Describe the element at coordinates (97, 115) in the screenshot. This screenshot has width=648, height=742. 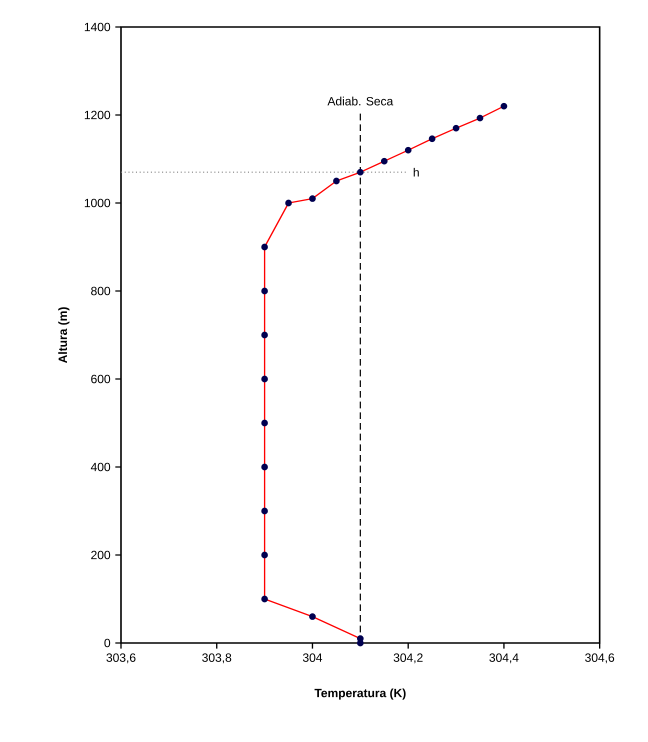
I see `y-tick-label: 1200` at that location.